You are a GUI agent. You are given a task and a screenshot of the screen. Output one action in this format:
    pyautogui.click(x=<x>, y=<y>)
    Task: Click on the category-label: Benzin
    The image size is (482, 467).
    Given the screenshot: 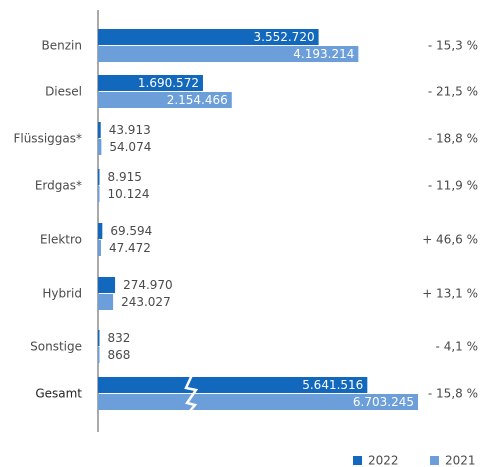 What is the action you would take?
    pyautogui.click(x=62, y=46)
    